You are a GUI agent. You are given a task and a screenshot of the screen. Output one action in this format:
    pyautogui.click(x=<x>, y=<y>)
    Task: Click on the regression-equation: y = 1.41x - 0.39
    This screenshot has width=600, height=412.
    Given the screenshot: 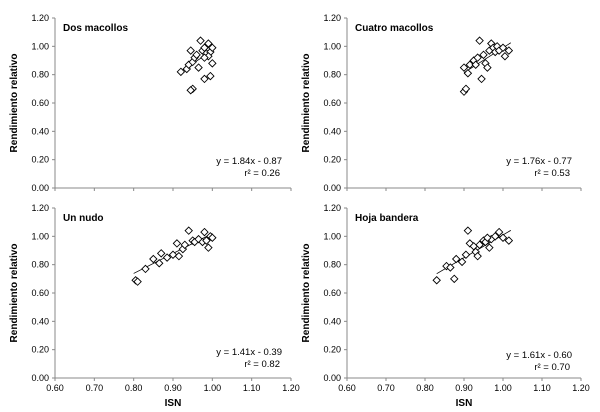 What is the action you would take?
    pyautogui.click(x=249, y=352)
    